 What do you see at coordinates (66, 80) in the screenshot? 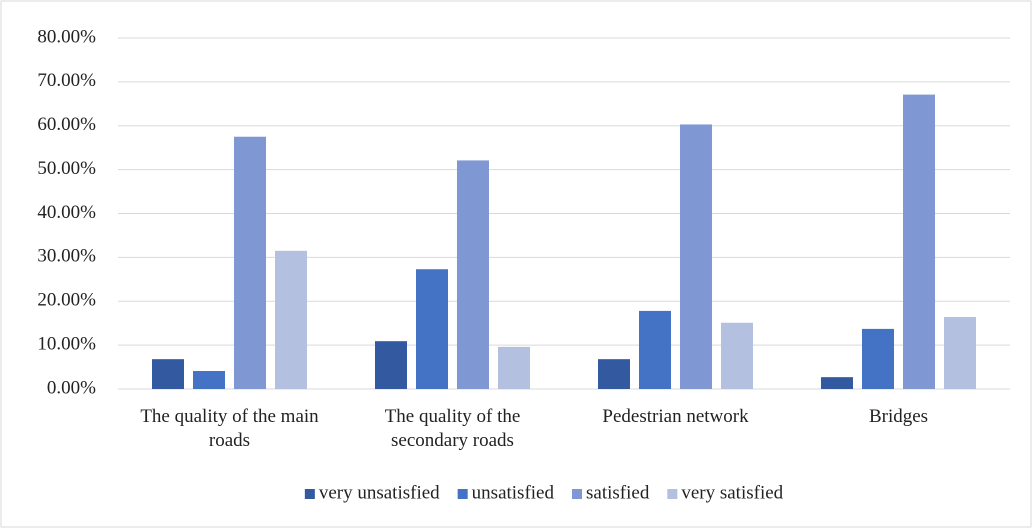
I see `y-tick-label: 70.00%` at bounding box center [66, 80].